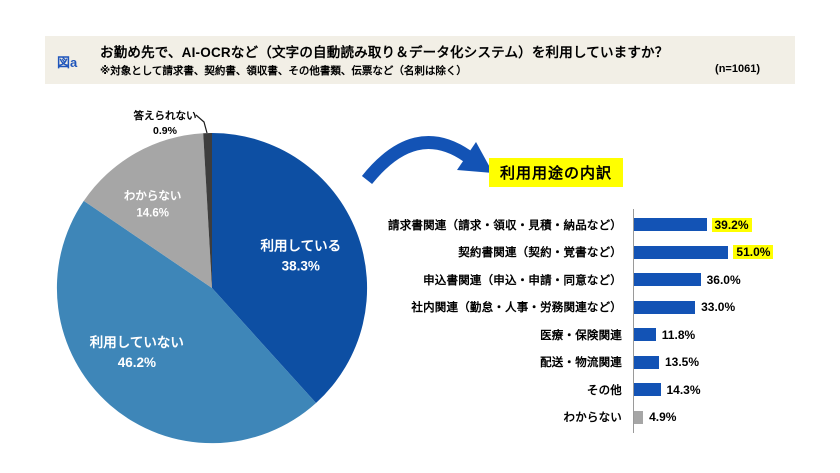  I want to click on bar-row: 社内関連（勤怠・人事・労務関連など） 33.0%, so click(610, 308).